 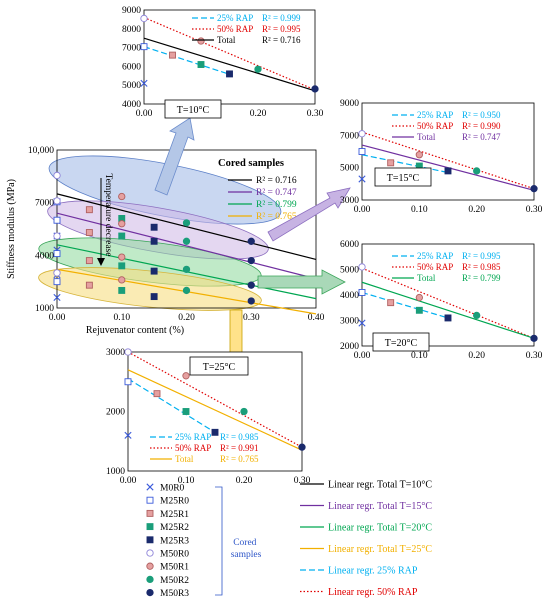 I want to click on legend-r2: R² = 0.765, so click(x=239, y=459).